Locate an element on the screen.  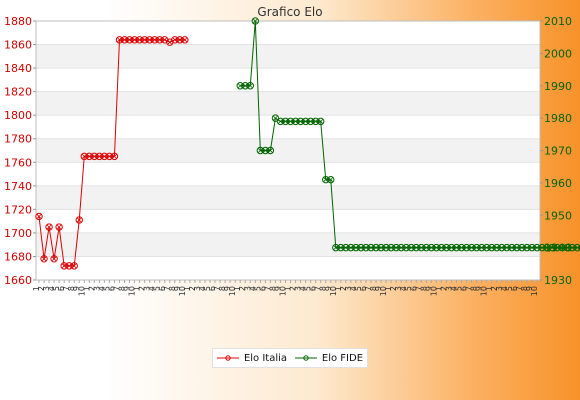
left-tick-label: 1660 is located at coordinates (18, 280).